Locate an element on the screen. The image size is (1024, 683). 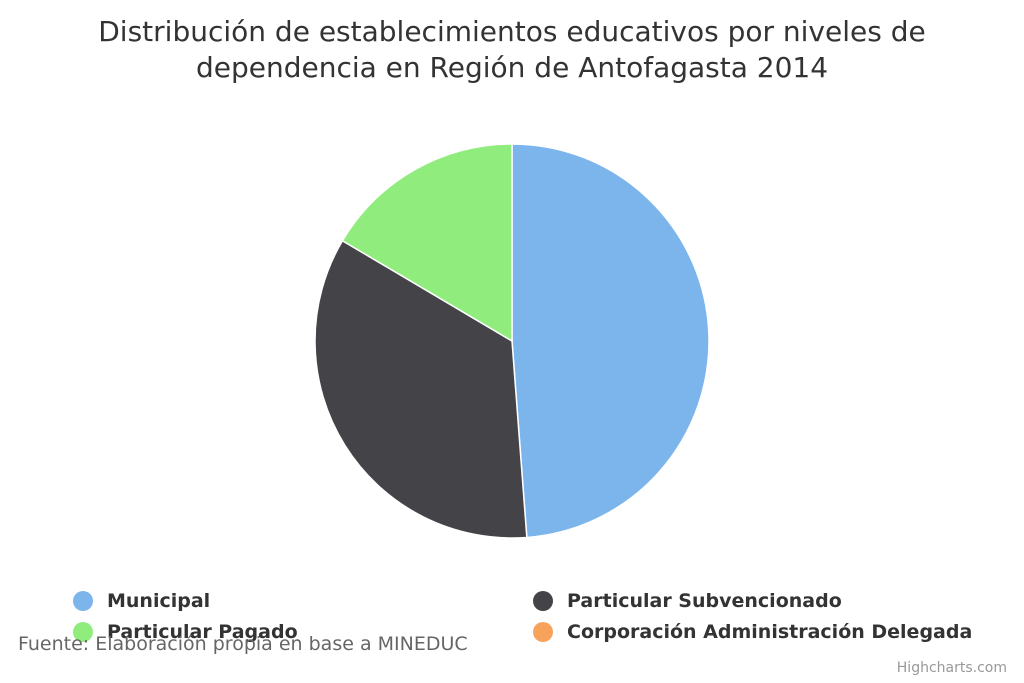
legend-dot-municipal is located at coordinates (83, 601).